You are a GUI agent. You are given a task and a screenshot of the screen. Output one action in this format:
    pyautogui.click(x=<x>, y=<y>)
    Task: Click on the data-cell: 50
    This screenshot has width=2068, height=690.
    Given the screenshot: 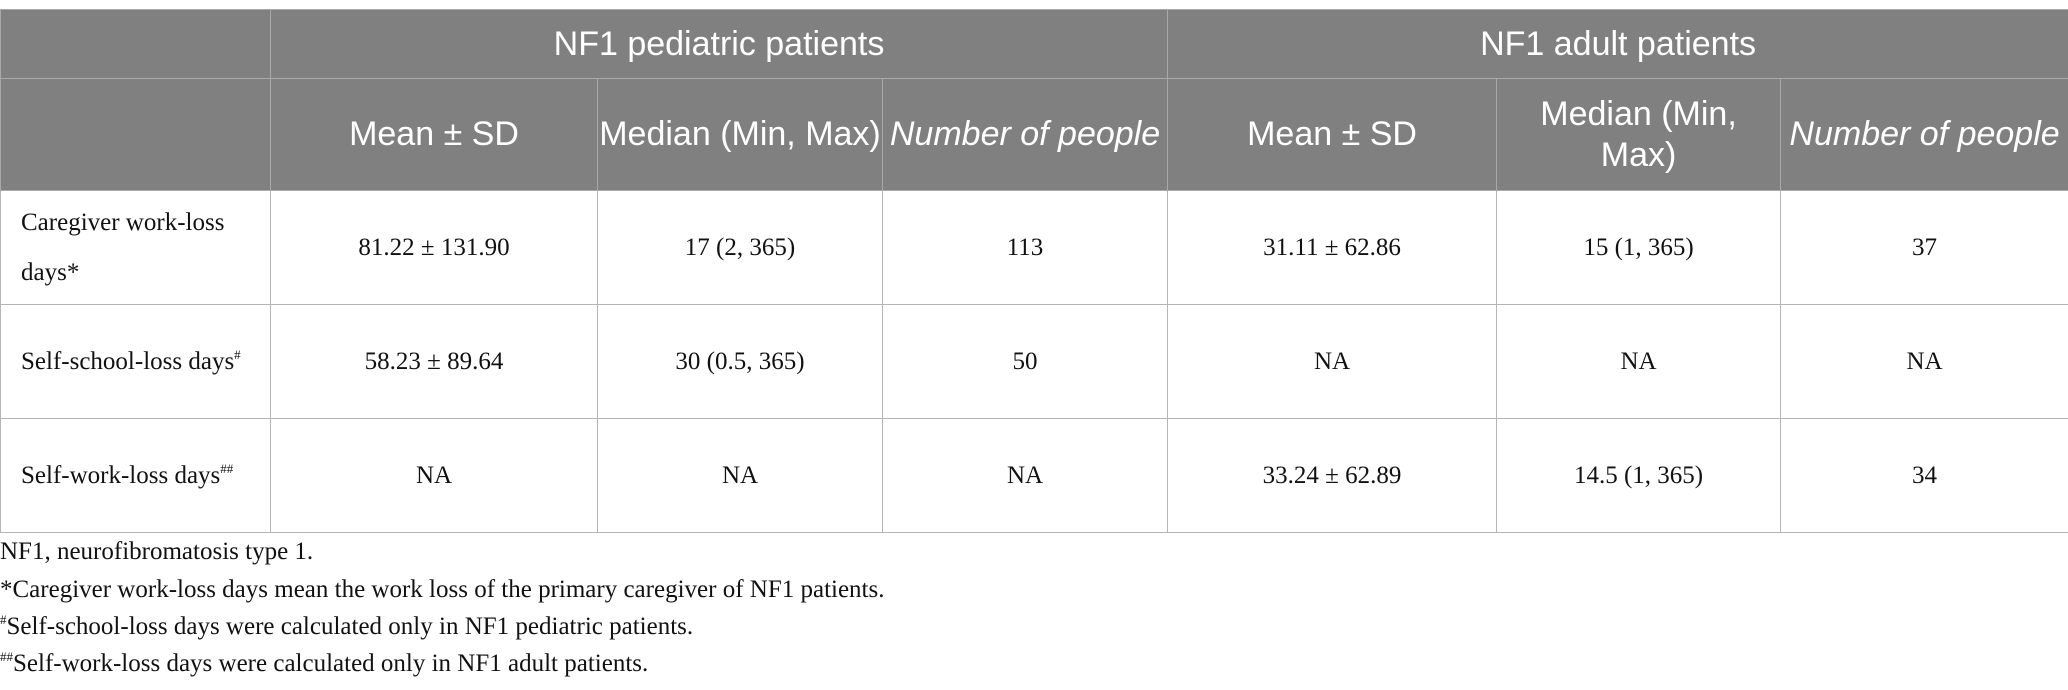 What is the action you would take?
    pyautogui.click(x=1025, y=361)
    